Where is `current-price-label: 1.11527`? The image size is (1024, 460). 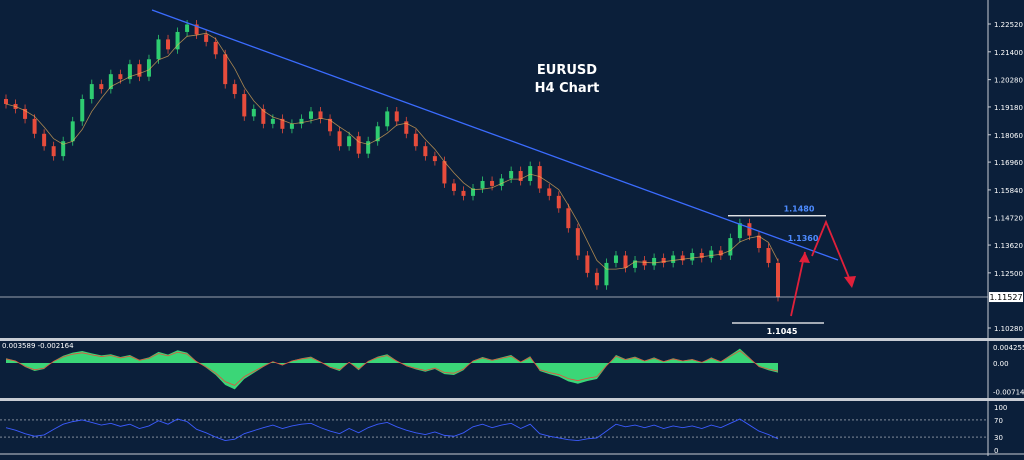
current-price-label: 1.11527 is located at coordinates (1005, 297).